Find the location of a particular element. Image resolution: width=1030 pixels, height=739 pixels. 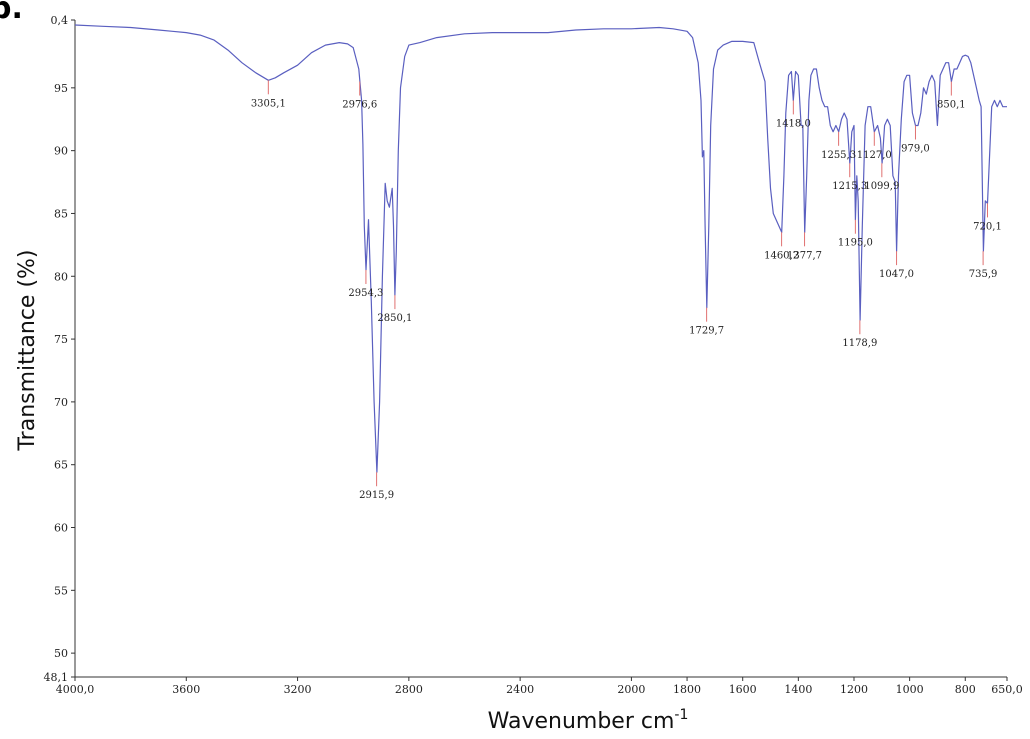

y-tick-label: 85 is located at coordinates (61, 213).